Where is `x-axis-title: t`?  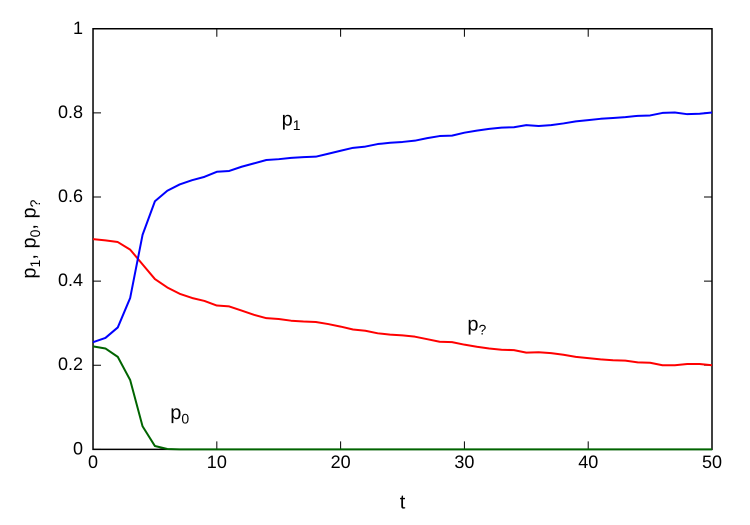 x-axis-title: t is located at coordinates (403, 503).